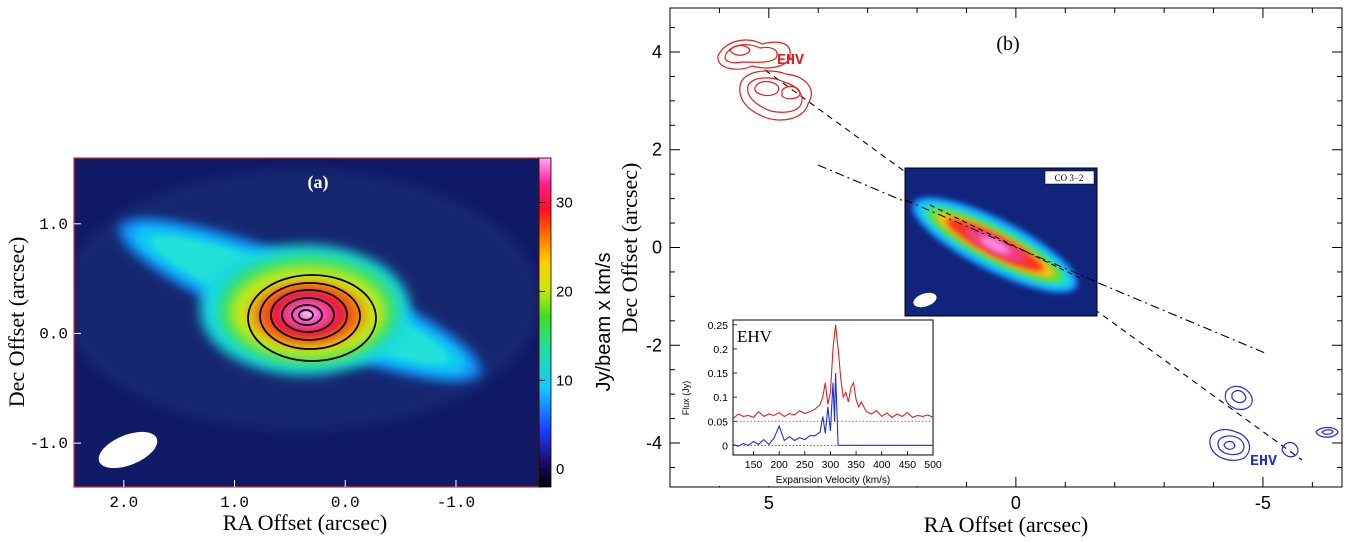 The width and height of the screenshot is (1369, 542). I want to click on red-lobe-contours, so click(764, 80).